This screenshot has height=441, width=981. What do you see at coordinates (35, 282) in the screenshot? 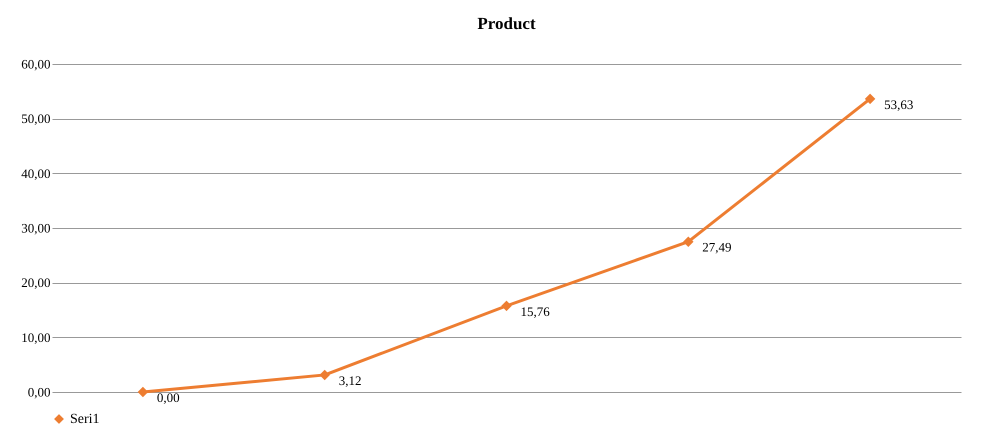
I see `y-tick-label: 20,00` at bounding box center [35, 282].